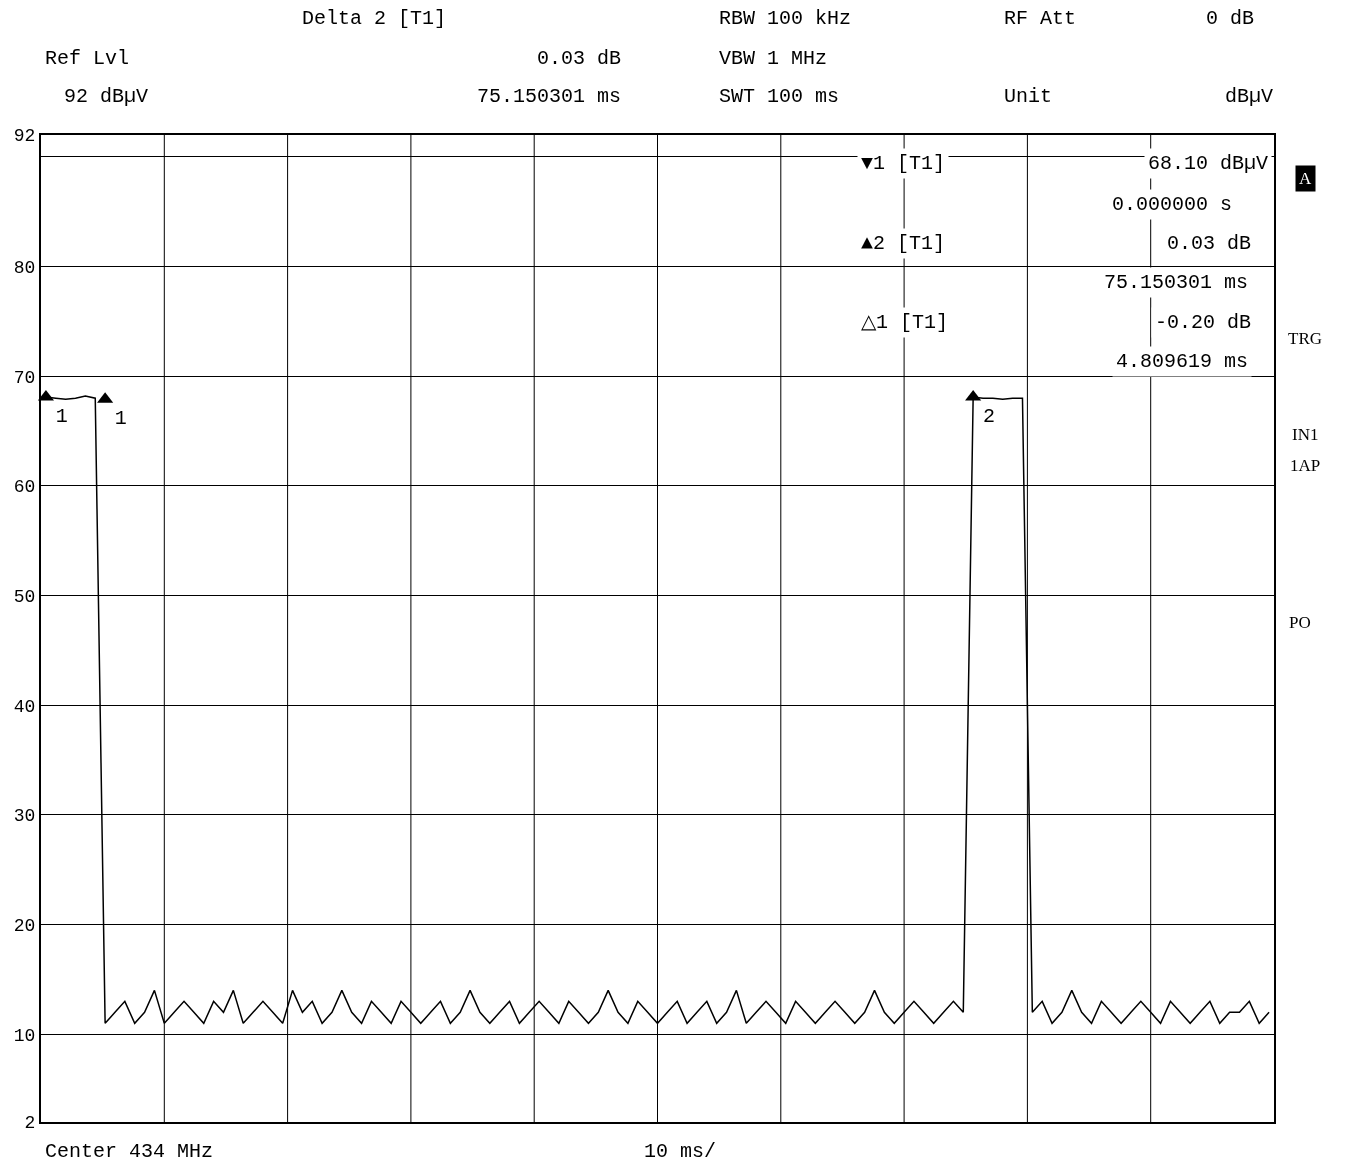  I want to click on text: 1AP, so click(1305, 465).